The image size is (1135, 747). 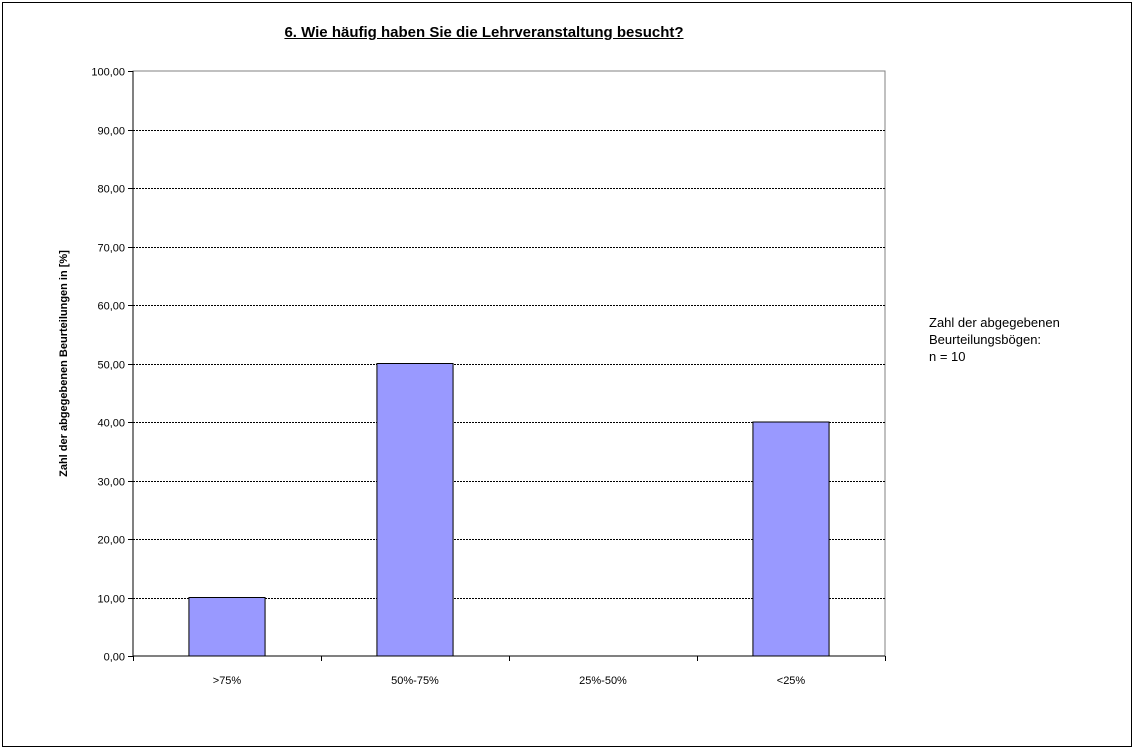 What do you see at coordinates (947, 356) in the screenshot?
I see `note-line-3: n = 10` at bounding box center [947, 356].